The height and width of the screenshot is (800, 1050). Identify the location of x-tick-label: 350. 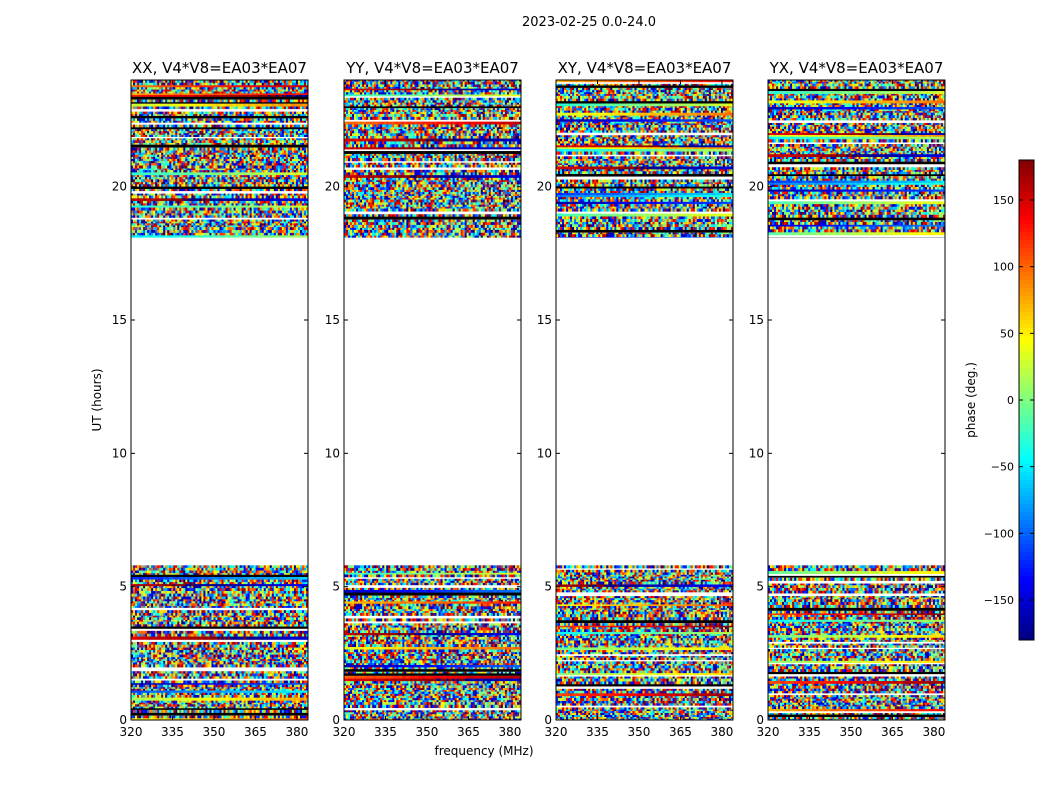
(427, 732).